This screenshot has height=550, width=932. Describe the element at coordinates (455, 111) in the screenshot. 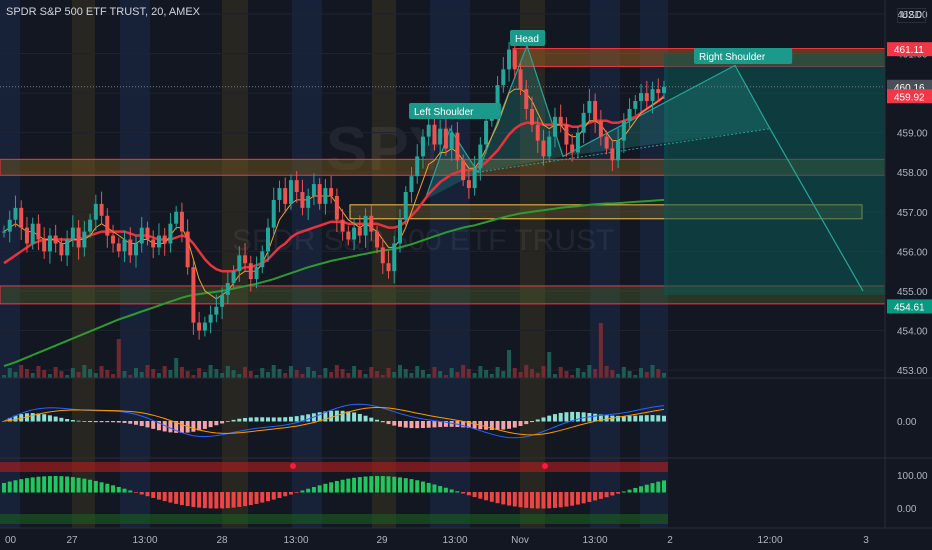

I see `pattern-label-bg` at that location.